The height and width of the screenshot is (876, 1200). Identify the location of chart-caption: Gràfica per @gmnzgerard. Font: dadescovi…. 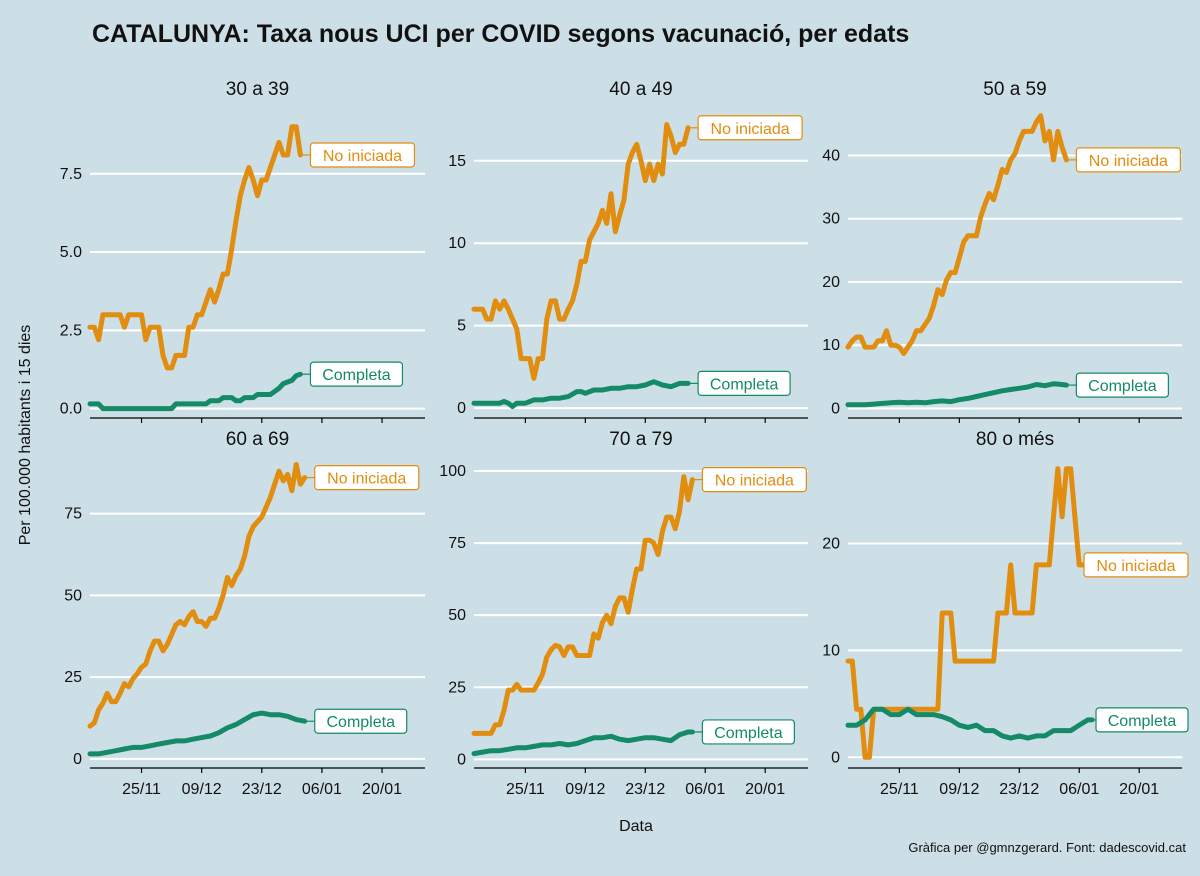
(1047, 847).